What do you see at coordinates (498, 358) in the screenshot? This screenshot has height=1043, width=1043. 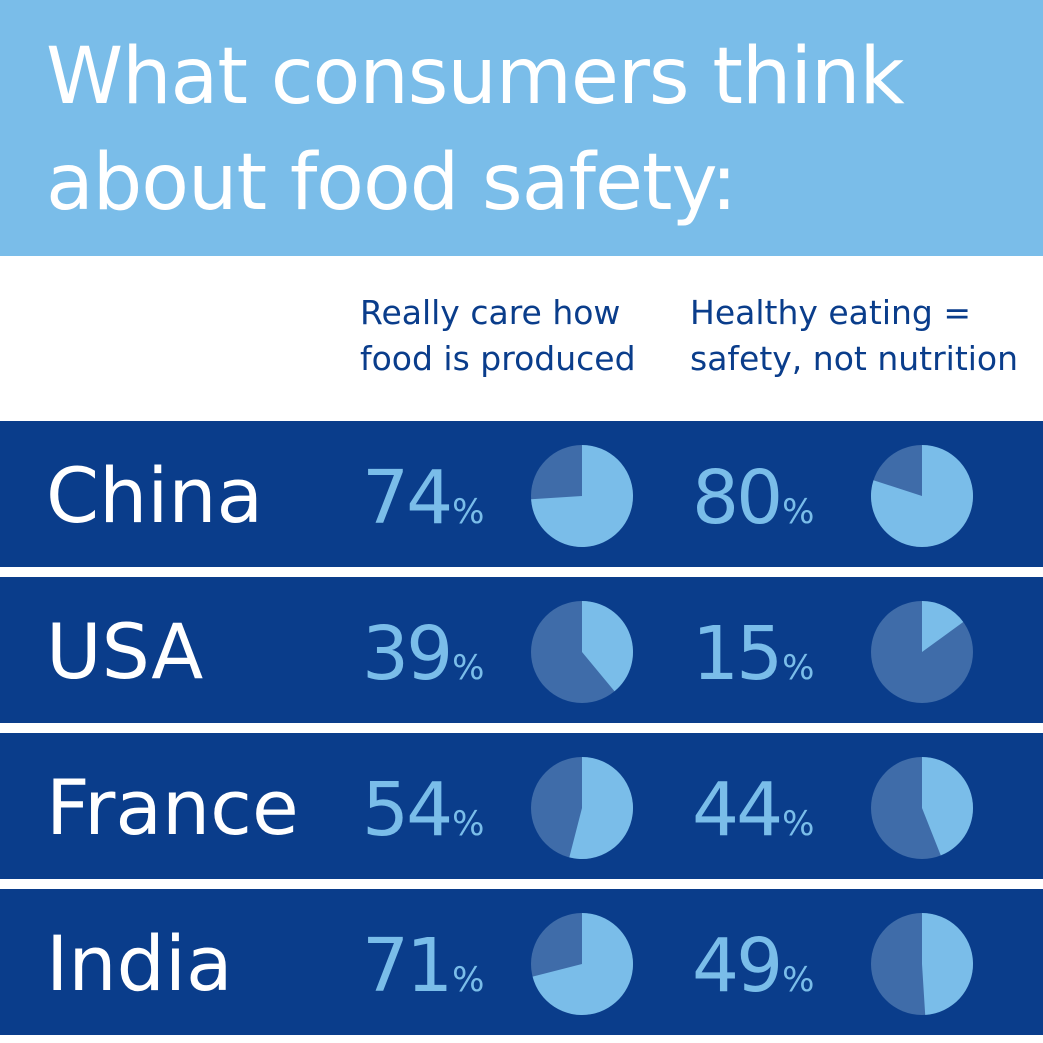 I see `column-header-produced-line-2: food is produced` at bounding box center [498, 358].